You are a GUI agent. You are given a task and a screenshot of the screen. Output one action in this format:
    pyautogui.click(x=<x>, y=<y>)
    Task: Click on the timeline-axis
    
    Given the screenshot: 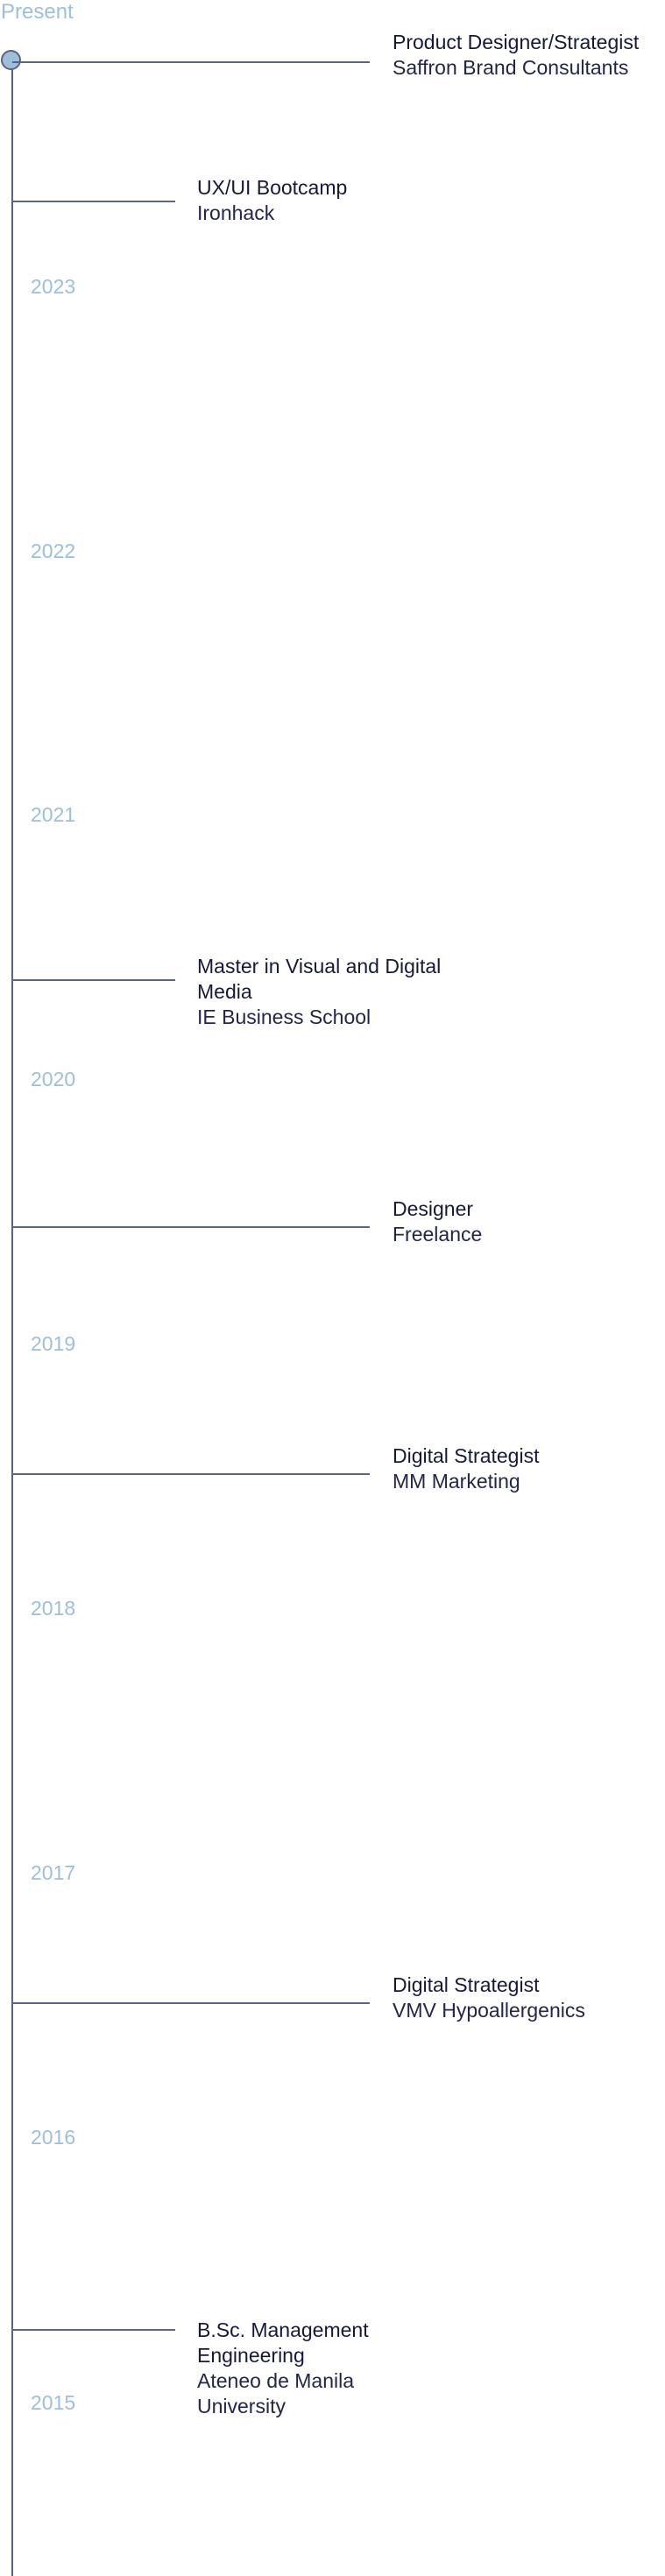 What is the action you would take?
    pyautogui.click(x=12, y=1318)
    